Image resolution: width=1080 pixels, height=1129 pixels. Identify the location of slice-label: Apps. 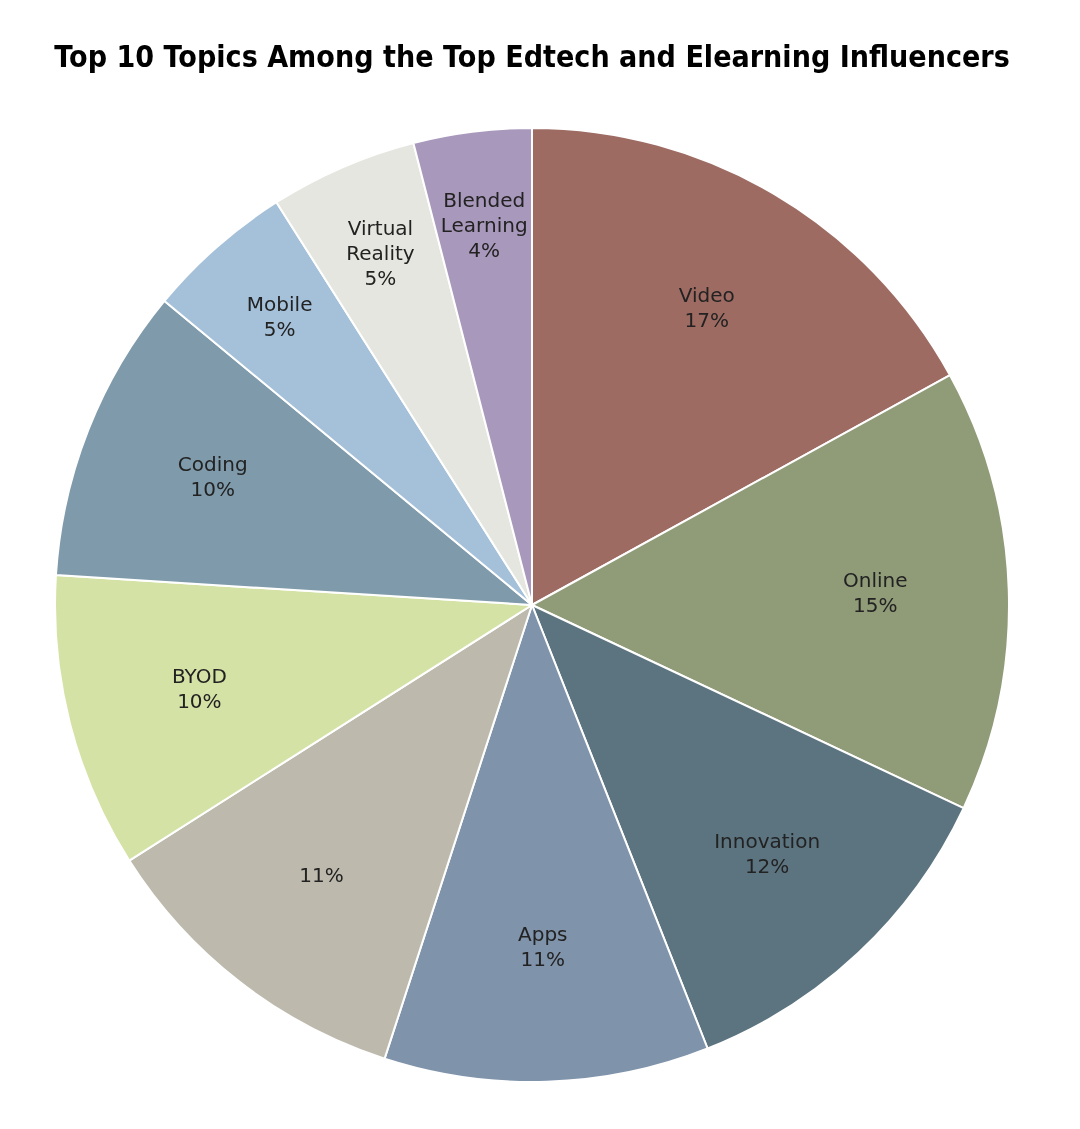
(543, 933).